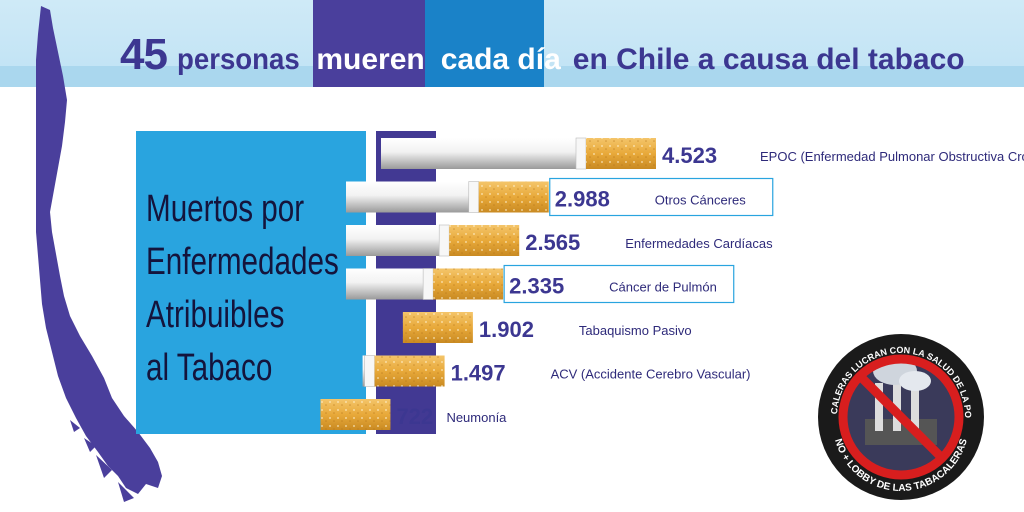  I want to click on headline-rest: en Chile a causa del tabaco, so click(768, 59).